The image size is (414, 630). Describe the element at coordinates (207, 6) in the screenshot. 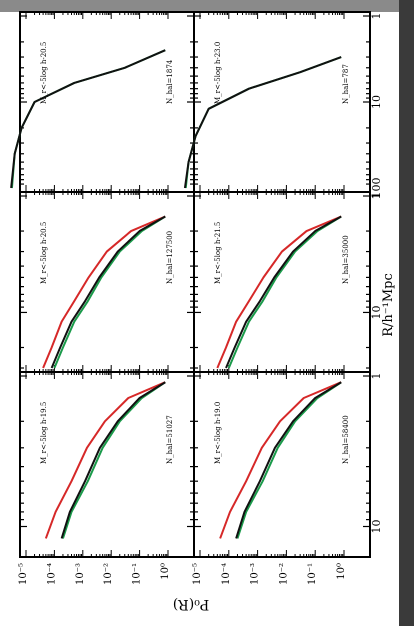

I see `top-scan-band` at that location.